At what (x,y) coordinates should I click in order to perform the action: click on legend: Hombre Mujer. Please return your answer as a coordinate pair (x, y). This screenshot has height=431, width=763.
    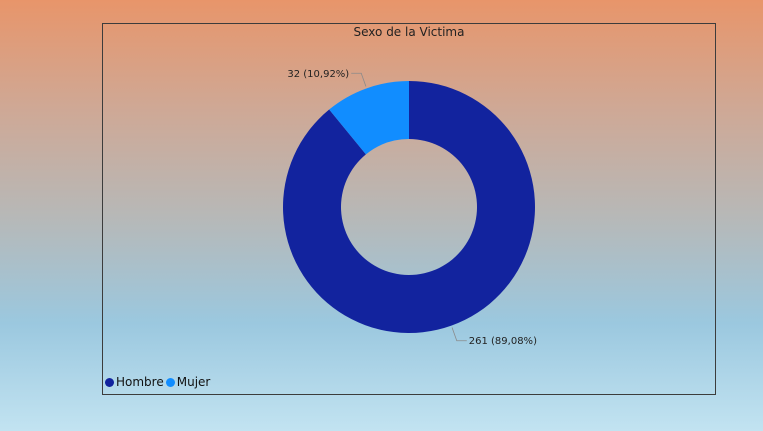
    Looking at the image, I should click on (158, 382).